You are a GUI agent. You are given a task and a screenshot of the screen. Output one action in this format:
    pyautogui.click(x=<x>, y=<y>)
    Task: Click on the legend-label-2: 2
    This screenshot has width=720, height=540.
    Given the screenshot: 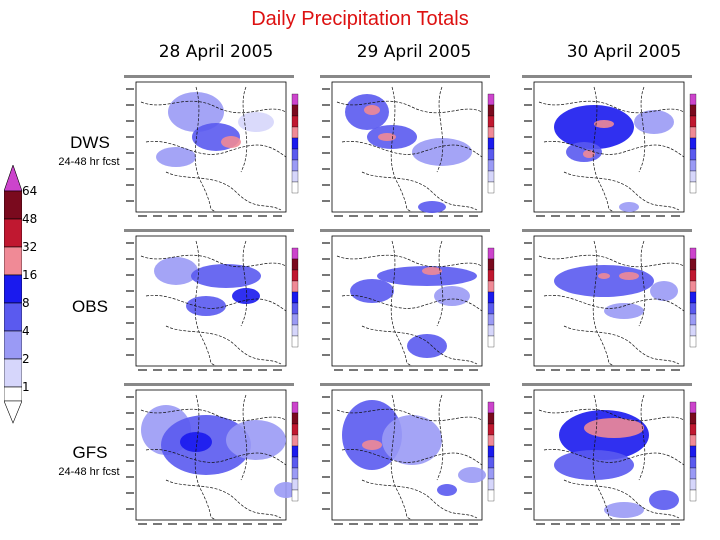 What is the action you would take?
    pyautogui.click(x=26, y=359)
    